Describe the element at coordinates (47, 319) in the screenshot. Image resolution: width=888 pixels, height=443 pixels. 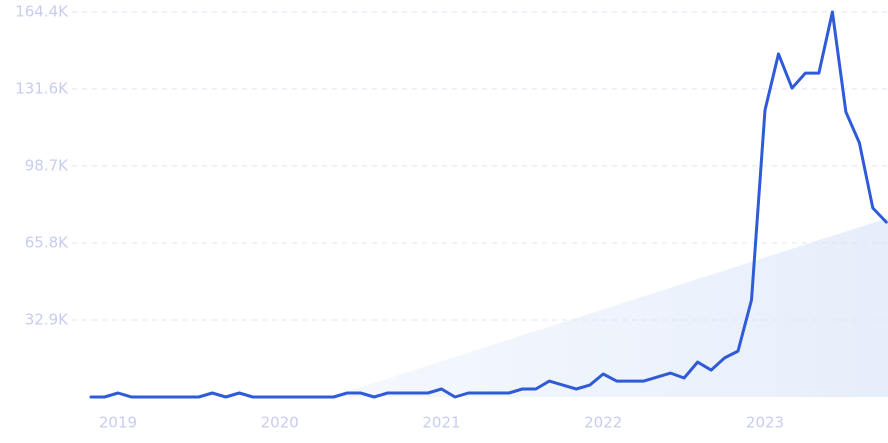
I see `y-tick-label: 32.9K` at that location.